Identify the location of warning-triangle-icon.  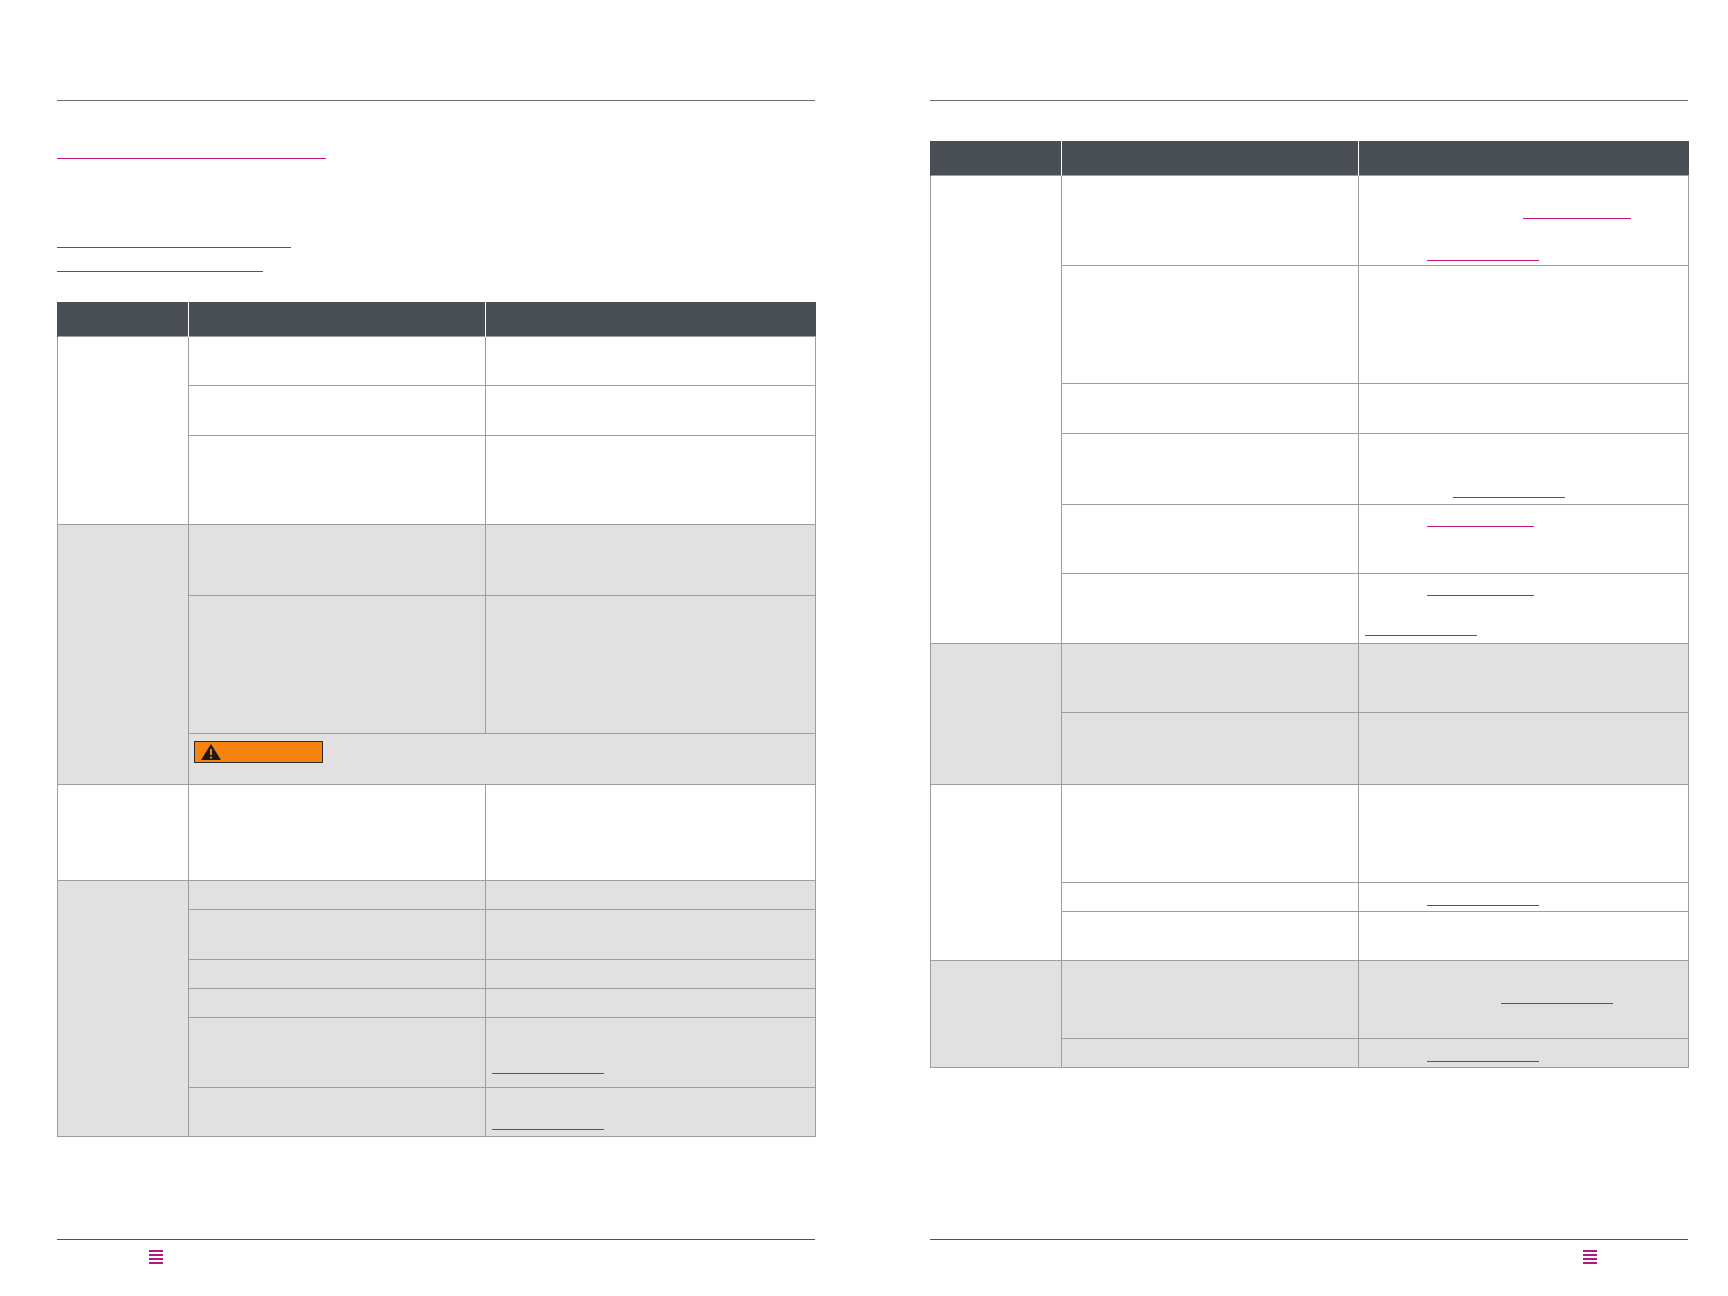
(211, 752).